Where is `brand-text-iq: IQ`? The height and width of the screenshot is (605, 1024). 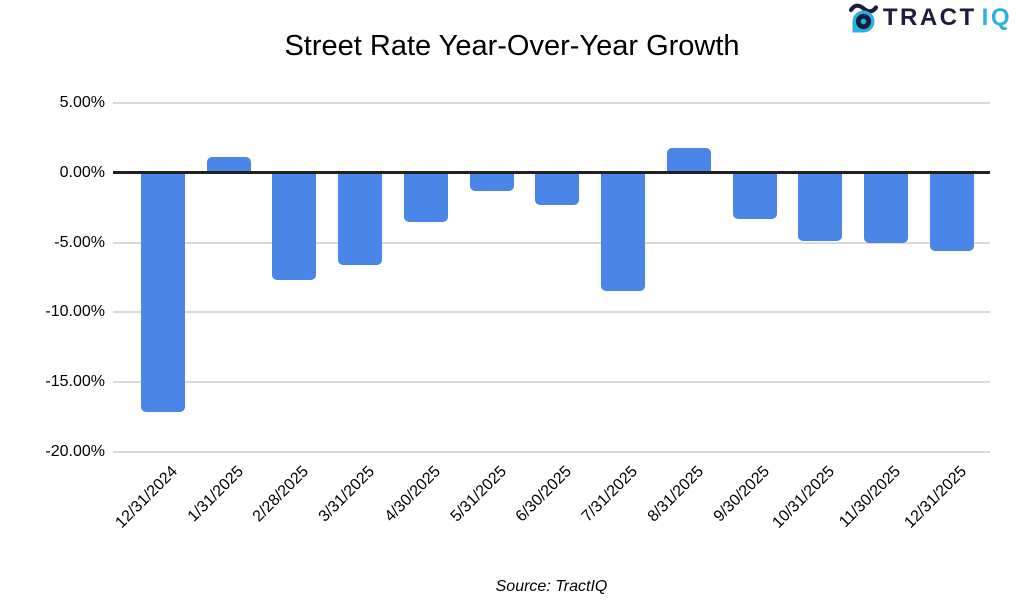 brand-text-iq: IQ is located at coordinates (996, 17).